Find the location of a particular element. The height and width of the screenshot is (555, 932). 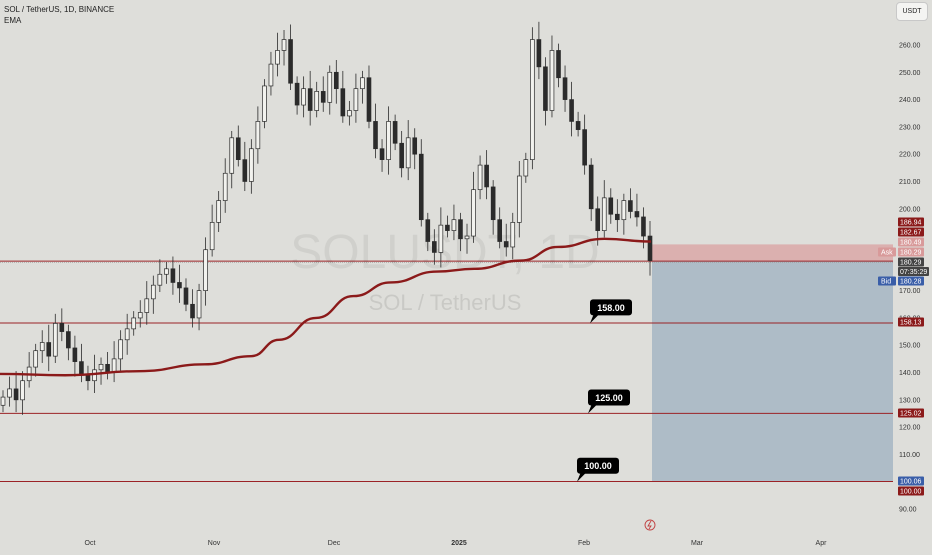

indicator-label: EMA is located at coordinates (13, 20).